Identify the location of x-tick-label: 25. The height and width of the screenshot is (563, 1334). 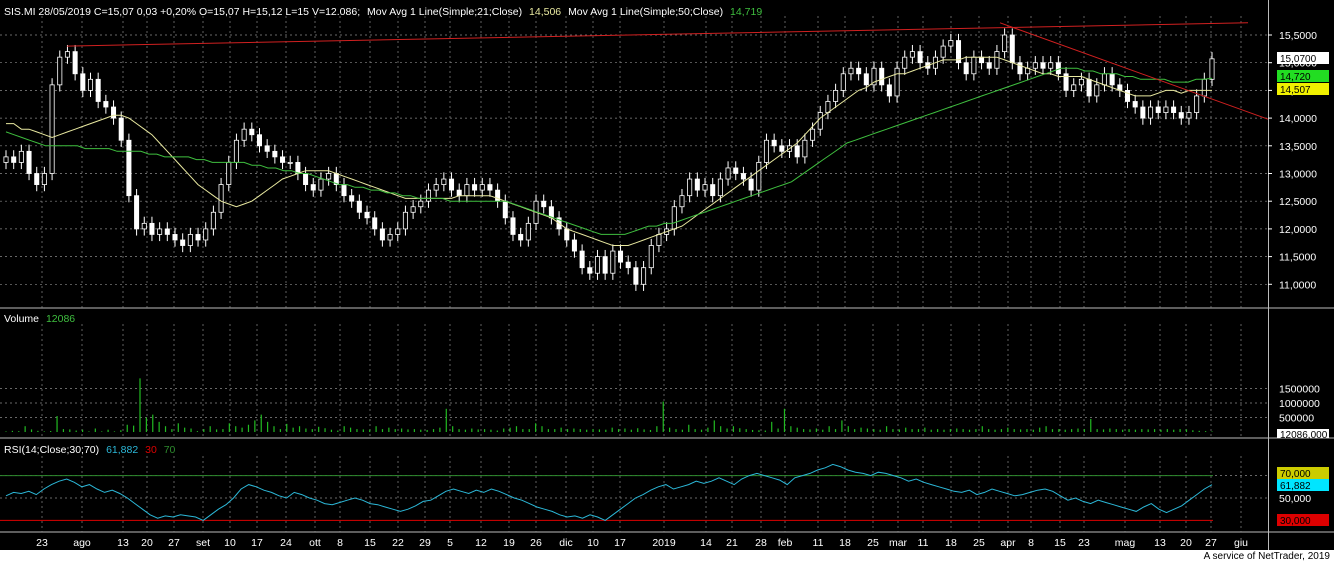
(979, 543).